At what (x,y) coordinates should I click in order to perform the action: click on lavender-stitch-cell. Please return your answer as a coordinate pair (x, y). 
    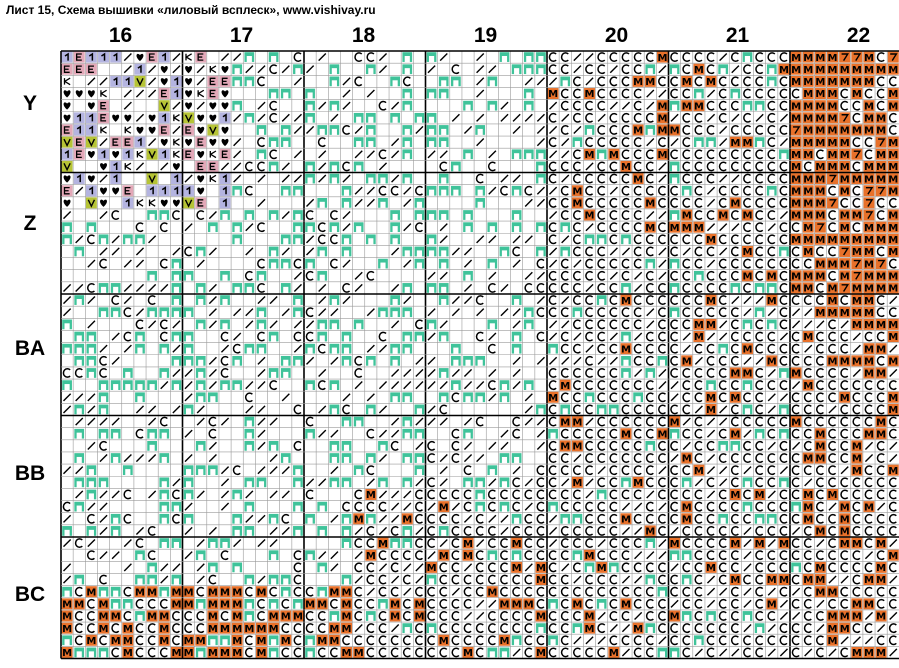
    Looking at the image, I should click on (103, 57).